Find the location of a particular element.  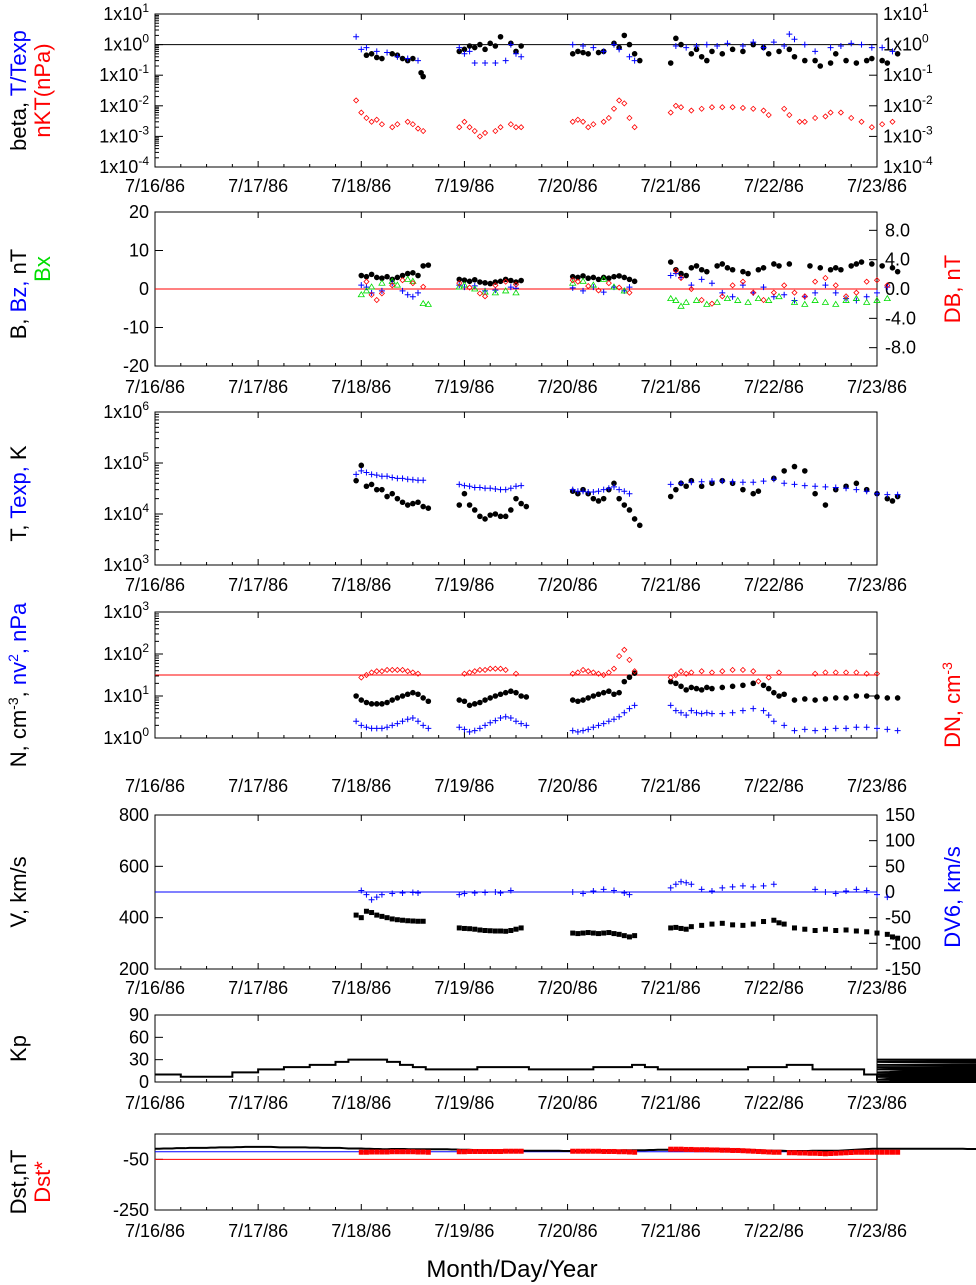

y-tick-label: 600 is located at coordinates (134, 866).